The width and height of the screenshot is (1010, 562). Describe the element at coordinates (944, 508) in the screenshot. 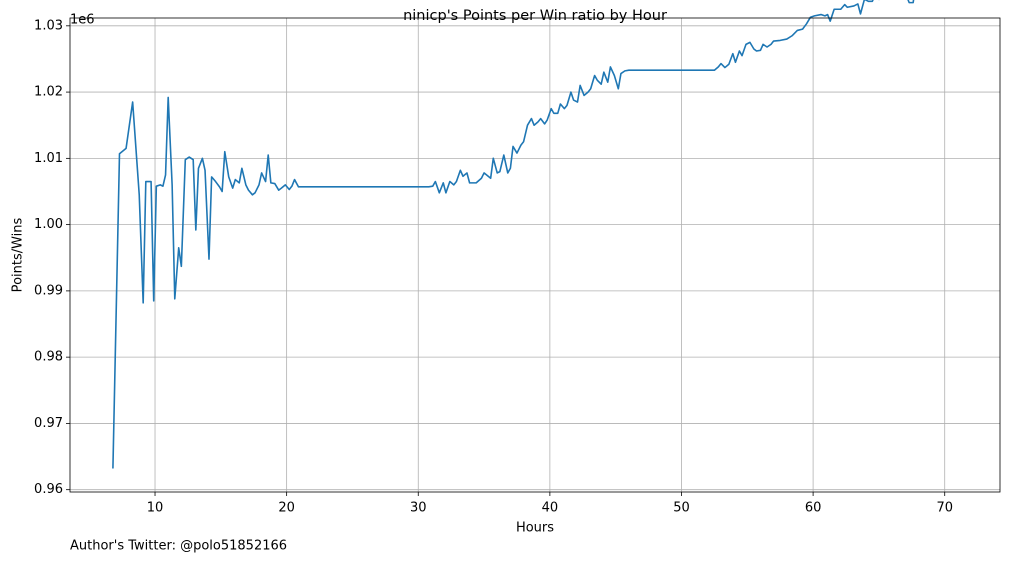

I see `x-tick-label: 70` at that location.